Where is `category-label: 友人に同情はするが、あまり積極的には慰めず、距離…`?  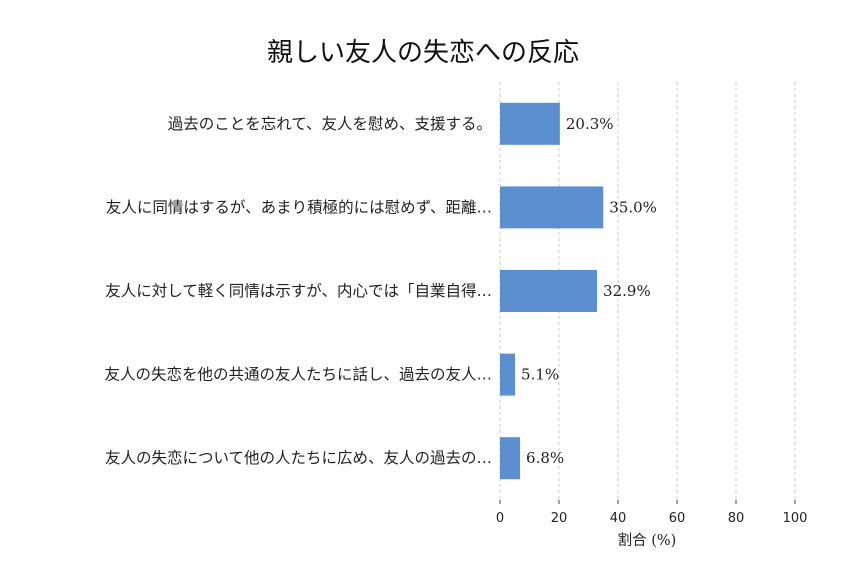 category-label: 友人に同情はするが、あまり積極的には慰めず、距離… is located at coordinates (299, 206).